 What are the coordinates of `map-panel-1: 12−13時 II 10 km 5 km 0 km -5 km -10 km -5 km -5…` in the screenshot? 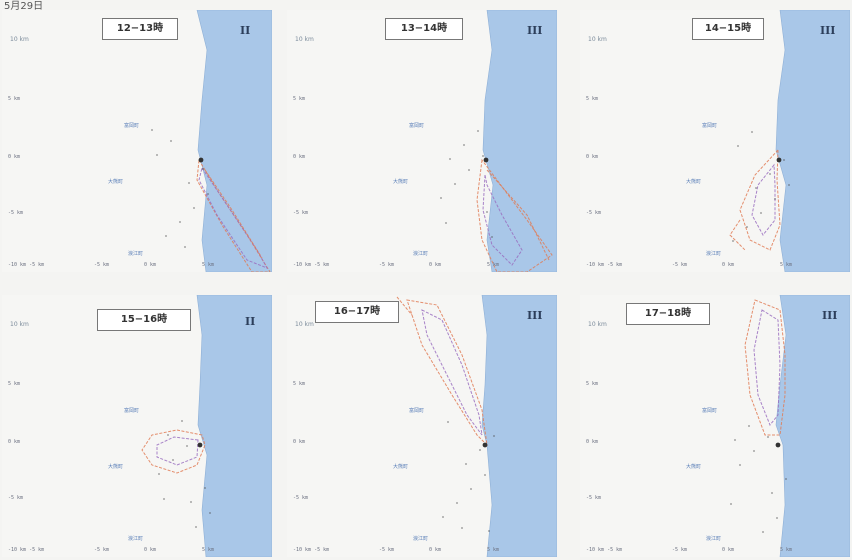 It's located at (137, 141).